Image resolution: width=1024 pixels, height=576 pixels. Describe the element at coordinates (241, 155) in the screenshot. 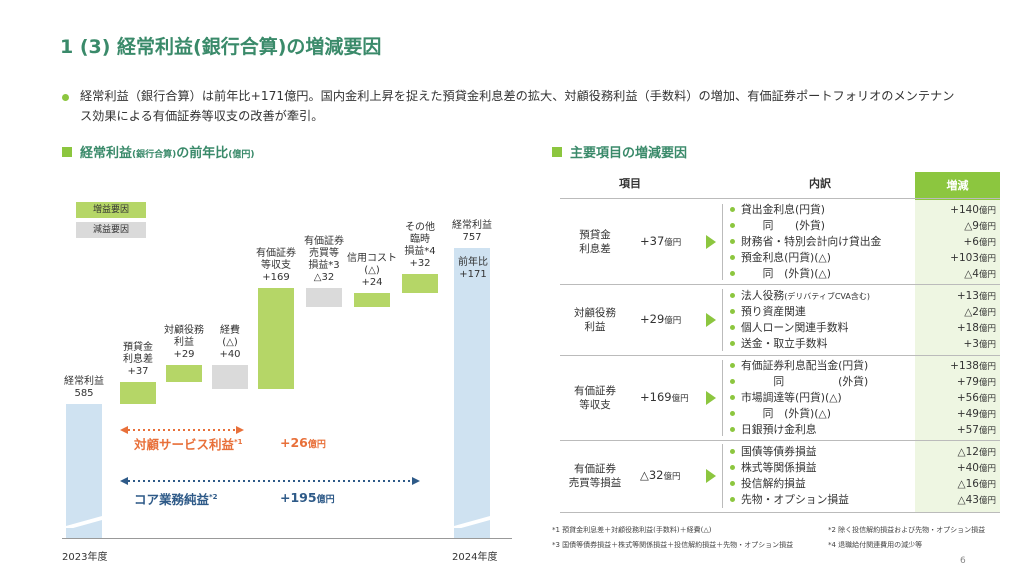

I see `left-section-unit: (億円)` at that location.